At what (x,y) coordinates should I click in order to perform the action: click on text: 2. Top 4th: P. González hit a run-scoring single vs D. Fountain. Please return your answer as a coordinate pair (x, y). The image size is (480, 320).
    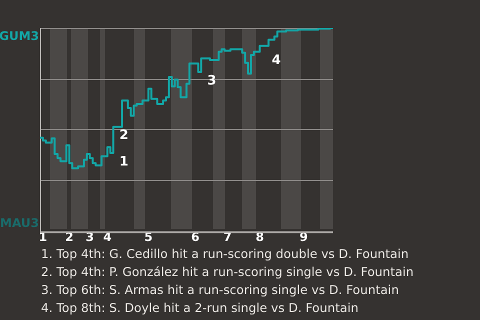
    Looking at the image, I should click on (227, 272).